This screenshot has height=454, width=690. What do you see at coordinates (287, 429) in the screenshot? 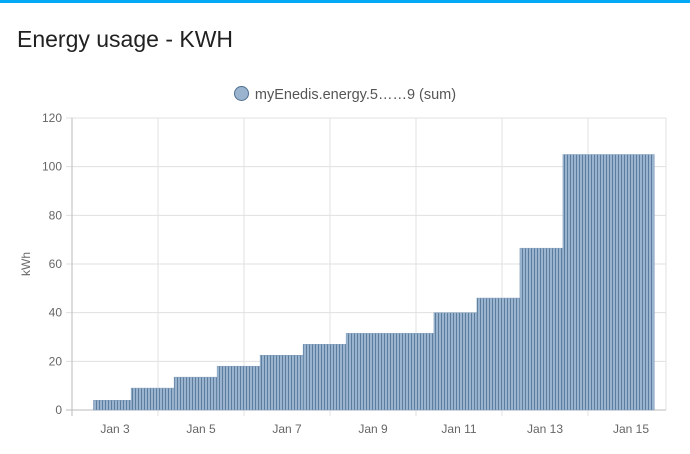
I see `x-tick-label: Jan 7` at bounding box center [287, 429].